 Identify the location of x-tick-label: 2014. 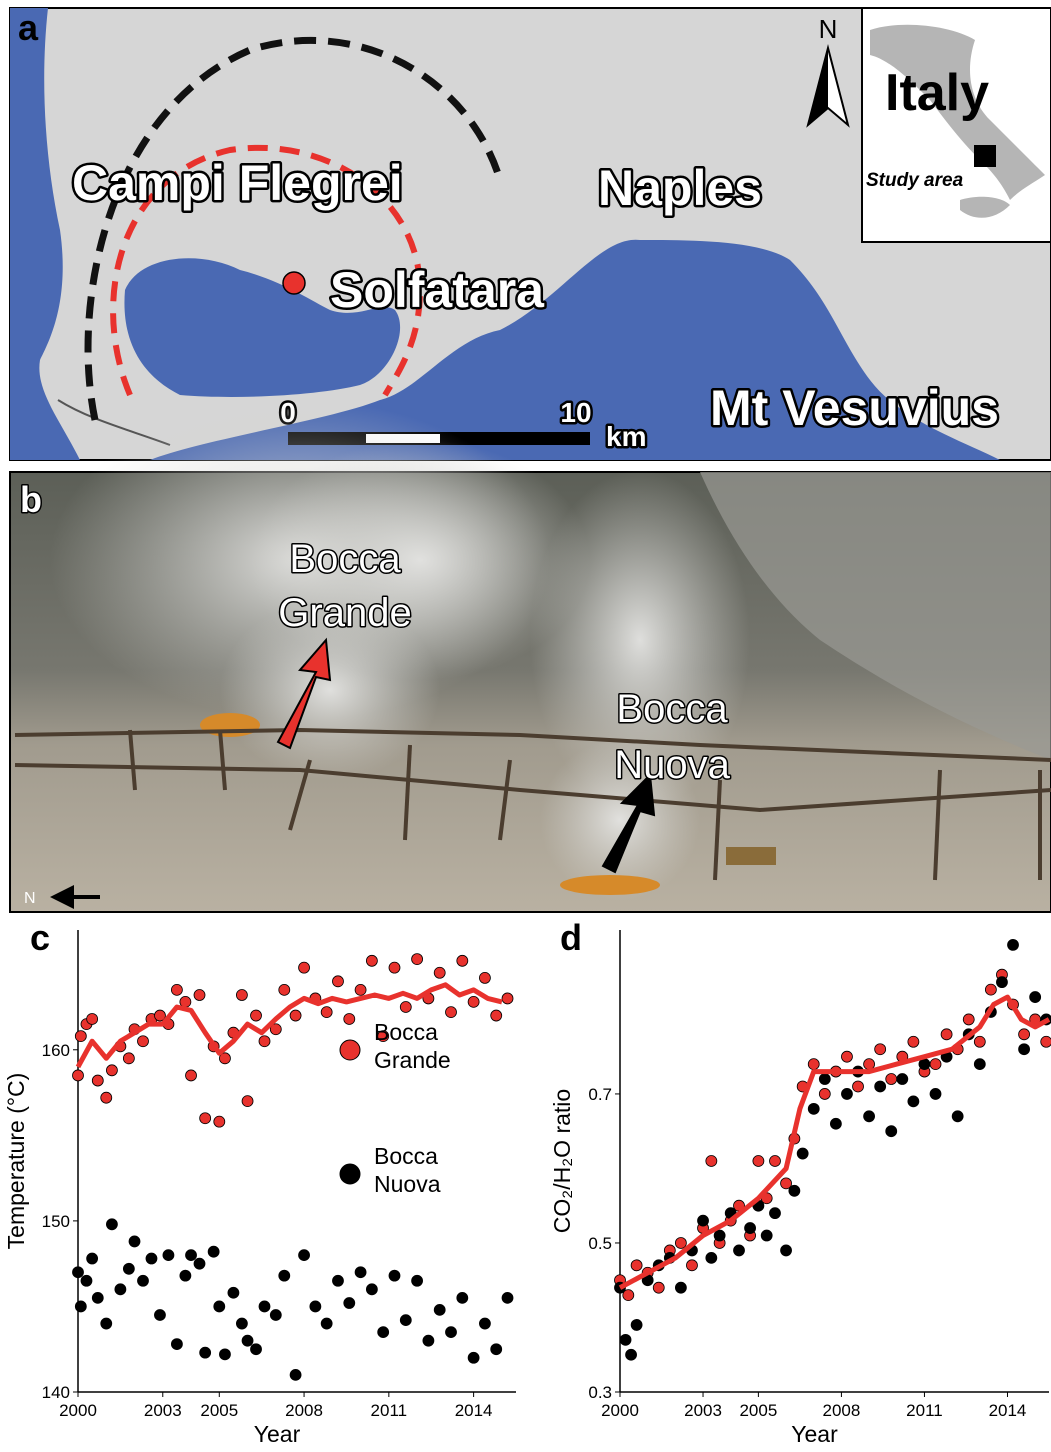
(1008, 1410).